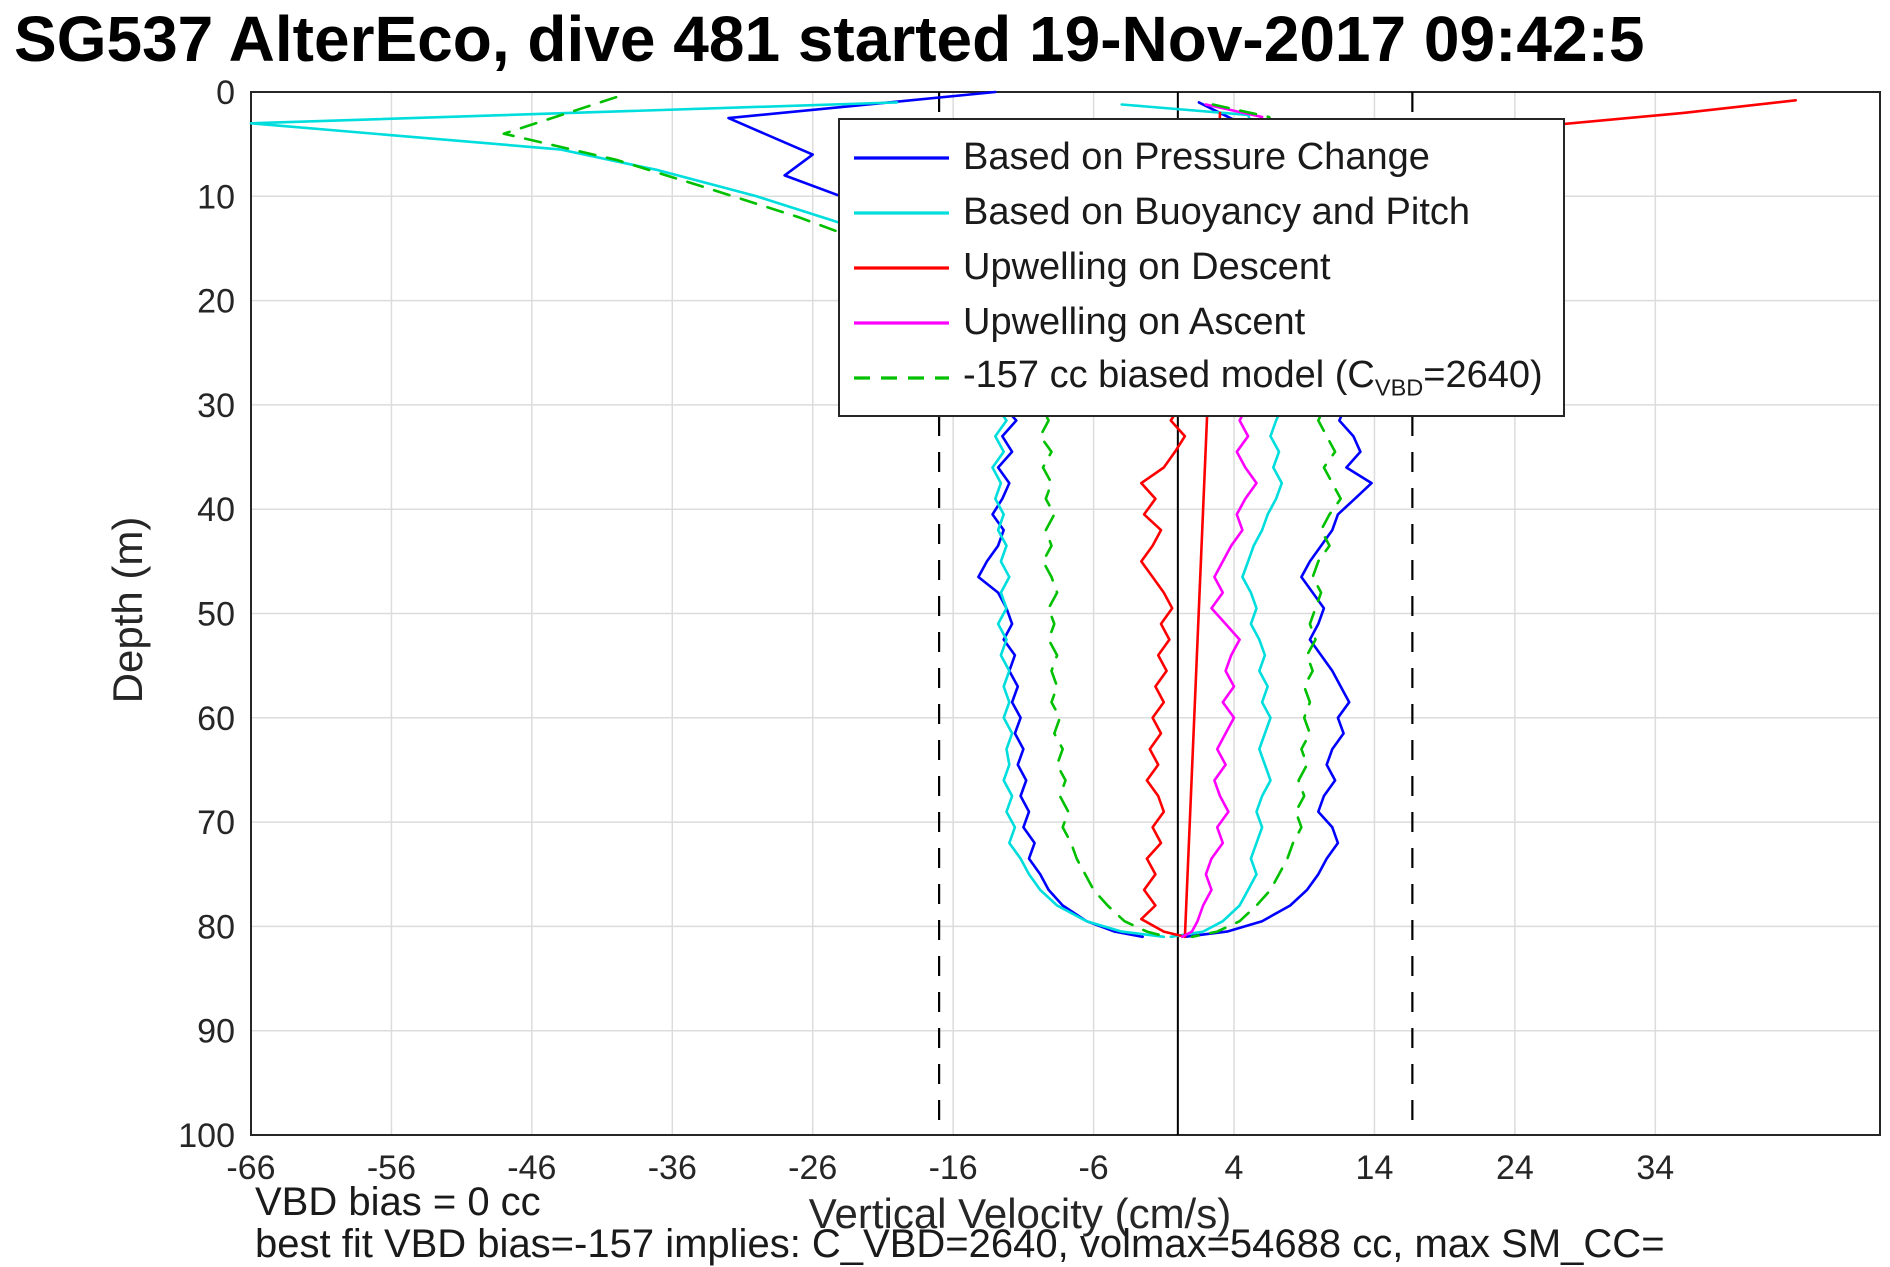  I want to click on legend-item-label: Upwelling on Ascent, so click(1134, 322).